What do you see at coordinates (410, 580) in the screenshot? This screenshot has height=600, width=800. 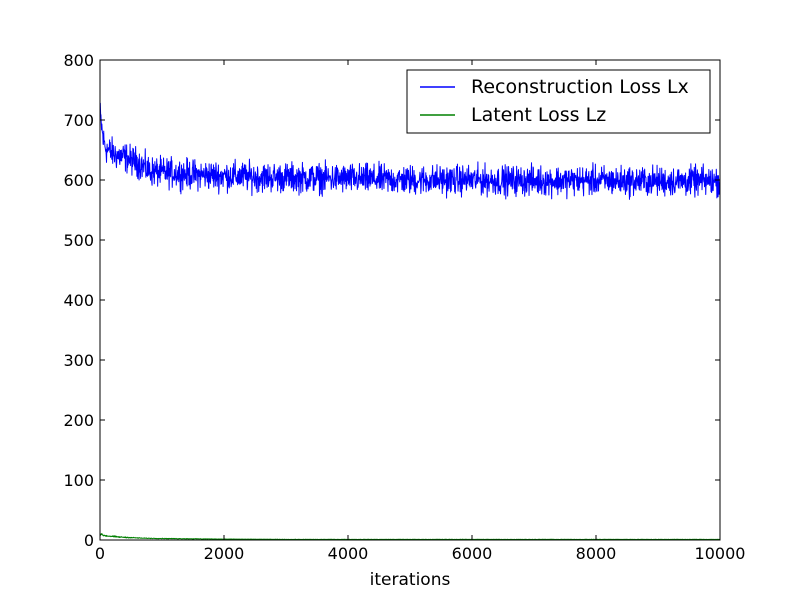 I see `x-axis-label: iterations` at bounding box center [410, 580].